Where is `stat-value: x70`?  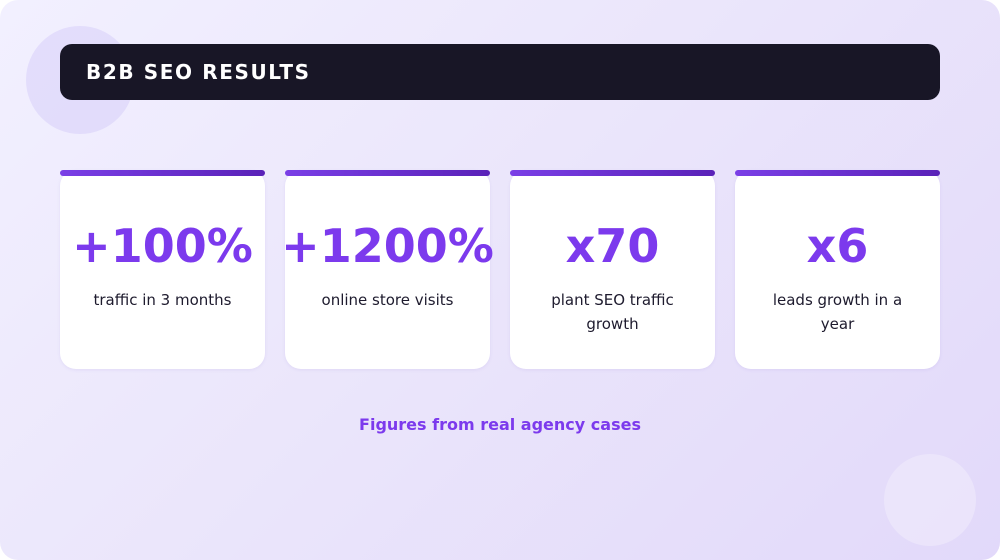 stat-value: x70 is located at coordinates (612, 246).